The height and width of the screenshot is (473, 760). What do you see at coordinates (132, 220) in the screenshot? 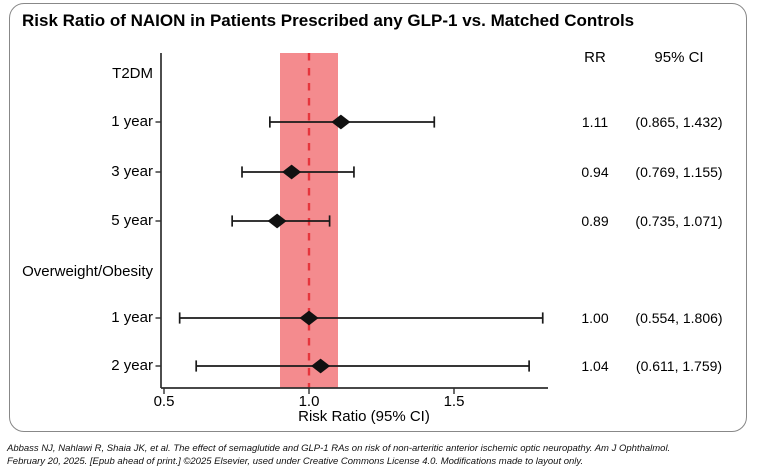
I see `row-label: 5 year` at bounding box center [132, 220].